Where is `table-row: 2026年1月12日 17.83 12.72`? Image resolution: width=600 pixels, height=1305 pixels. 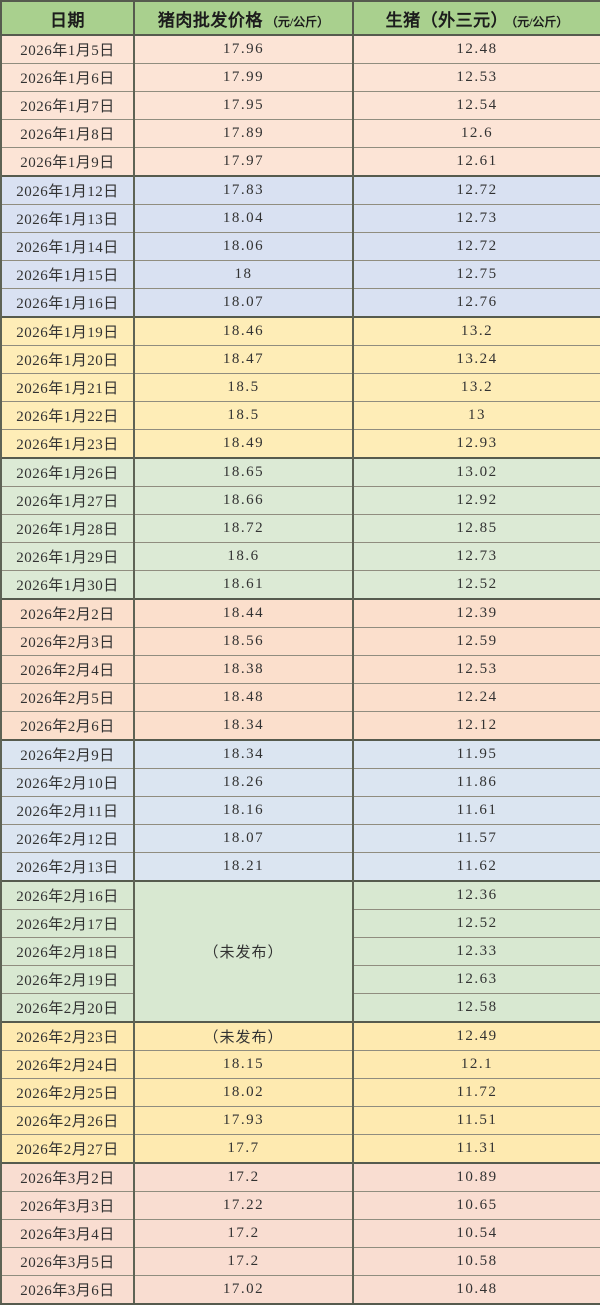 table-row: 2026年1月12日 17.83 12.72 is located at coordinates (300, 190).